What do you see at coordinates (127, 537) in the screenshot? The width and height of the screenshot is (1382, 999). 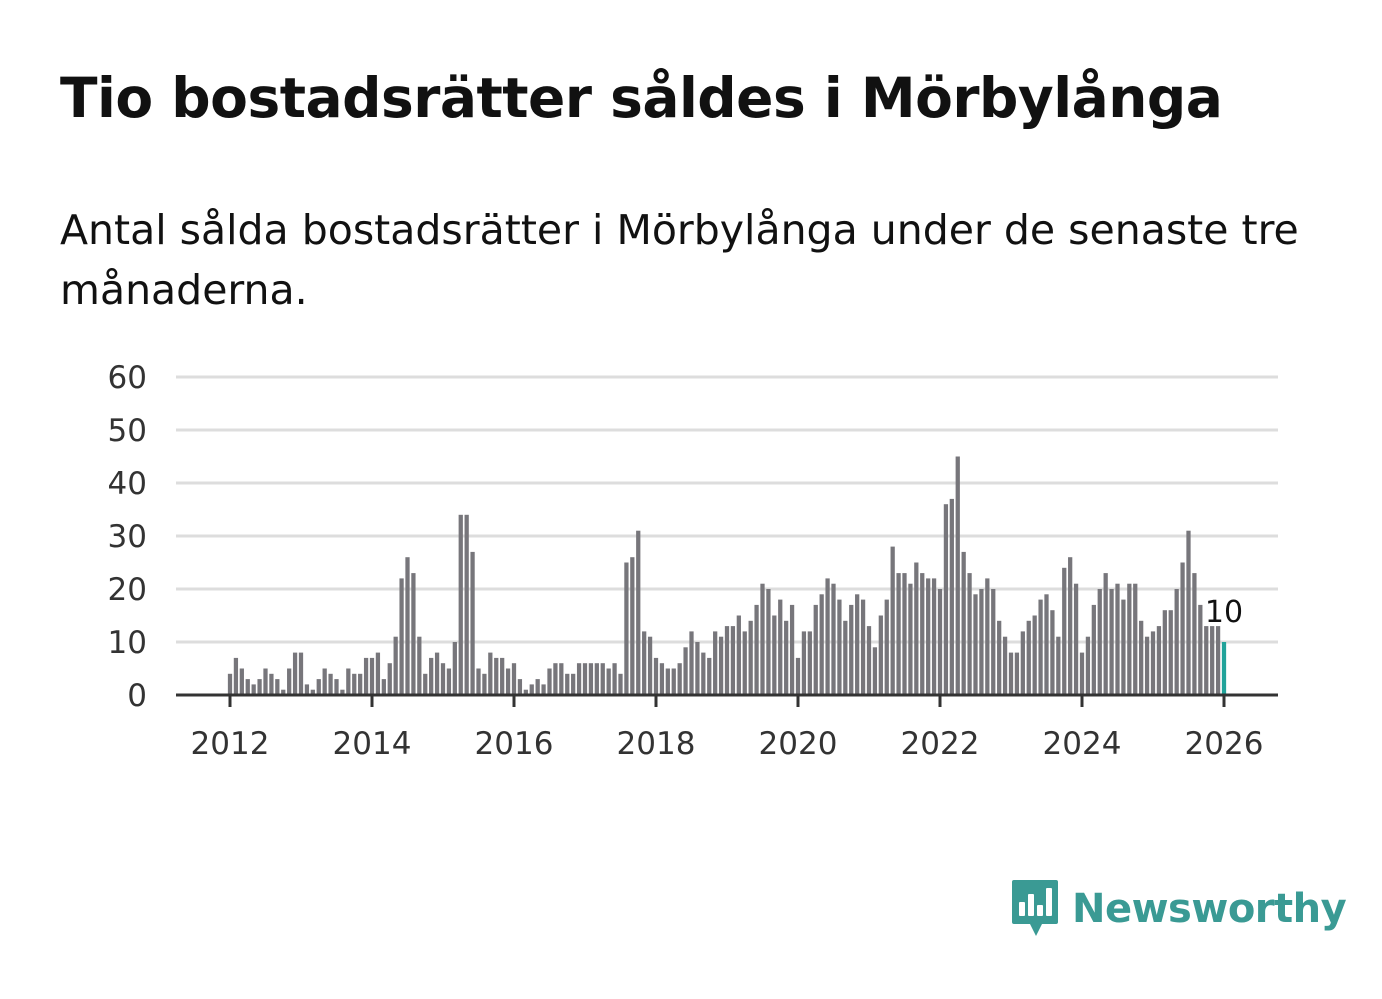 I see `y-tick-label: 30` at bounding box center [127, 537].